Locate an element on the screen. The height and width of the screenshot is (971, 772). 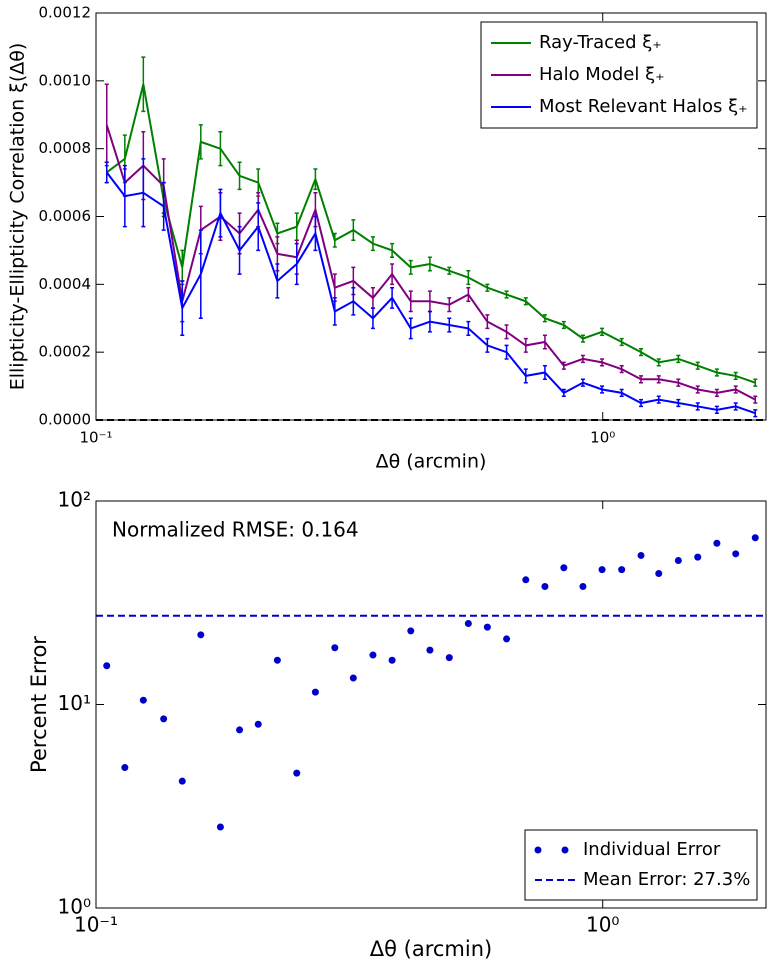
y-tick-label: 0.0000 is located at coordinates (65, 420).